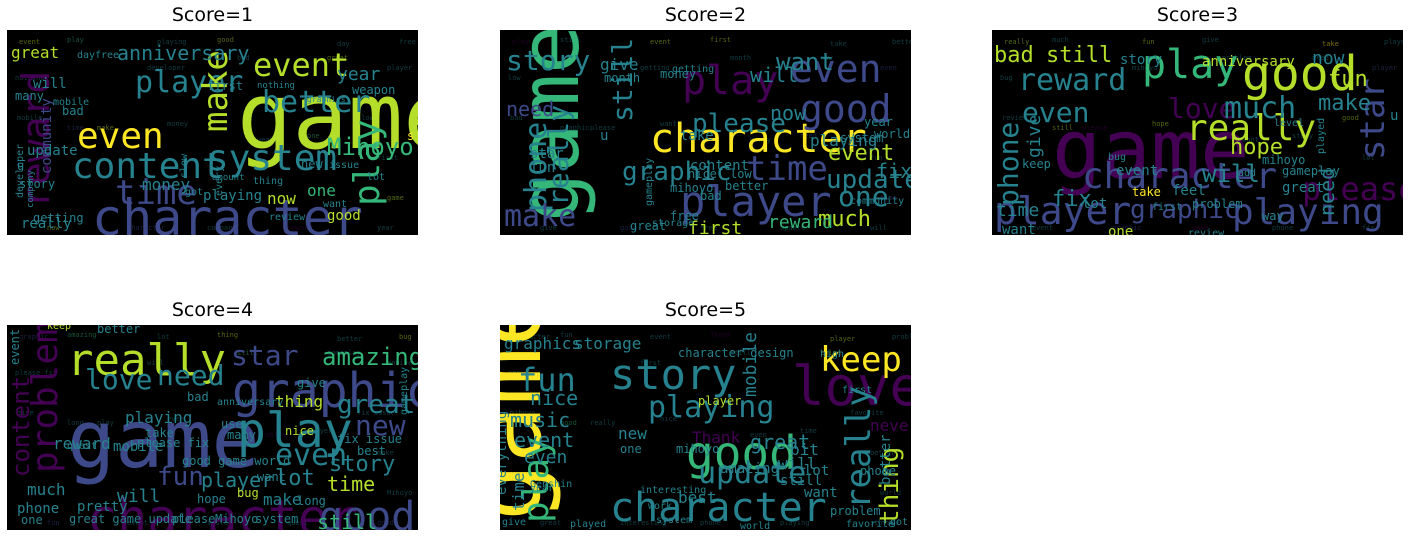 The image size is (1409, 558). Describe the element at coordinates (697, 136) in the screenshot. I see `cloud-word: take` at that location.